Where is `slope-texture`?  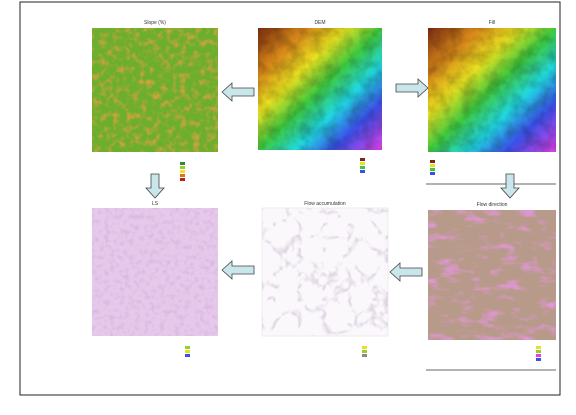 slope-texture is located at coordinates (155, 90).